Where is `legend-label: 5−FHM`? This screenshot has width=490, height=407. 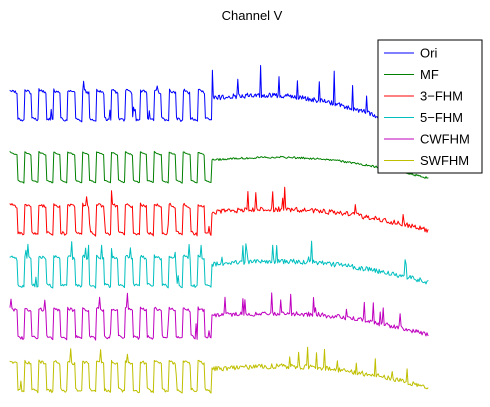
legend-label: 5−FHM is located at coordinates (441, 117).